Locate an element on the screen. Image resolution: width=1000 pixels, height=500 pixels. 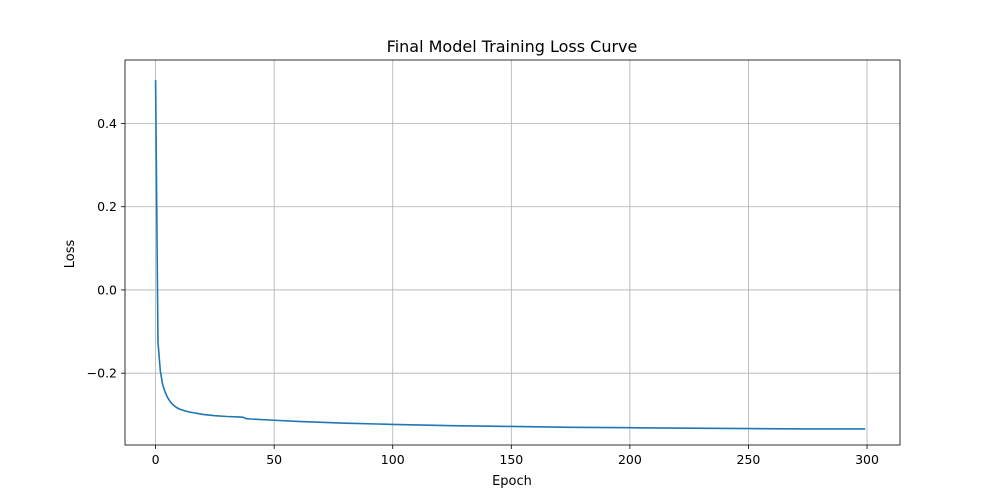
y-tick-label: 0.0 is located at coordinates (107, 289).